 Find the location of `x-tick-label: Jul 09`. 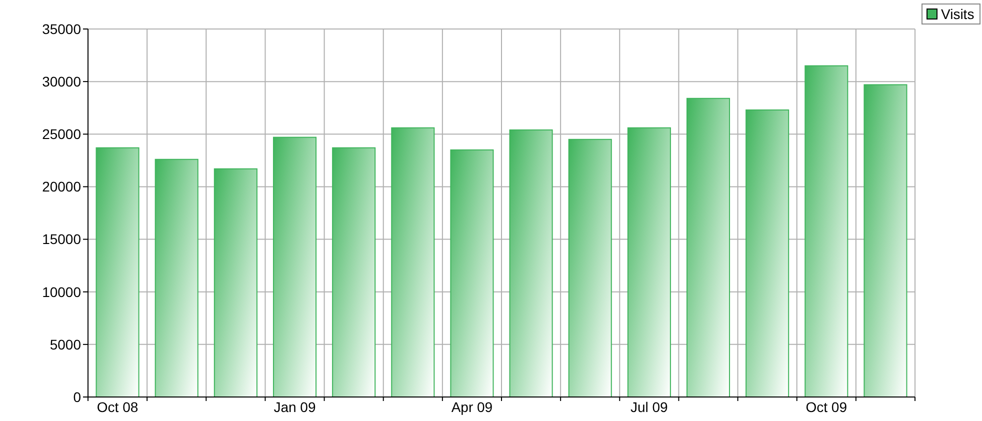

x-tick-label: Jul 09 is located at coordinates (649, 407).